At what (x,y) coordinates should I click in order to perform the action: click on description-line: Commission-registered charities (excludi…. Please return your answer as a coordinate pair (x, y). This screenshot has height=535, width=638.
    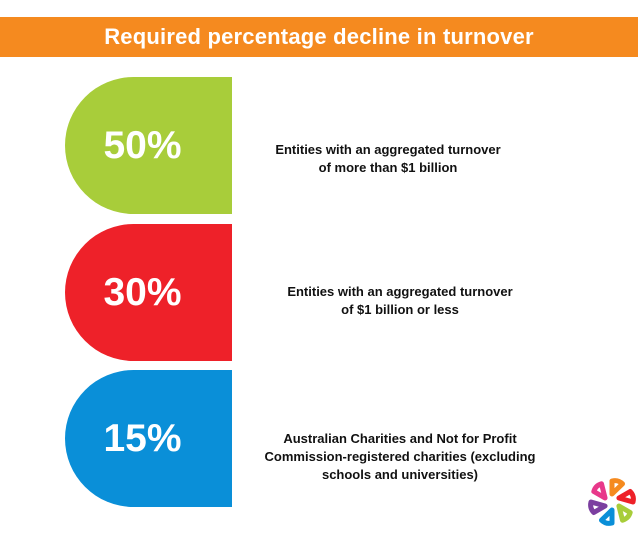
    Looking at the image, I should click on (400, 456).